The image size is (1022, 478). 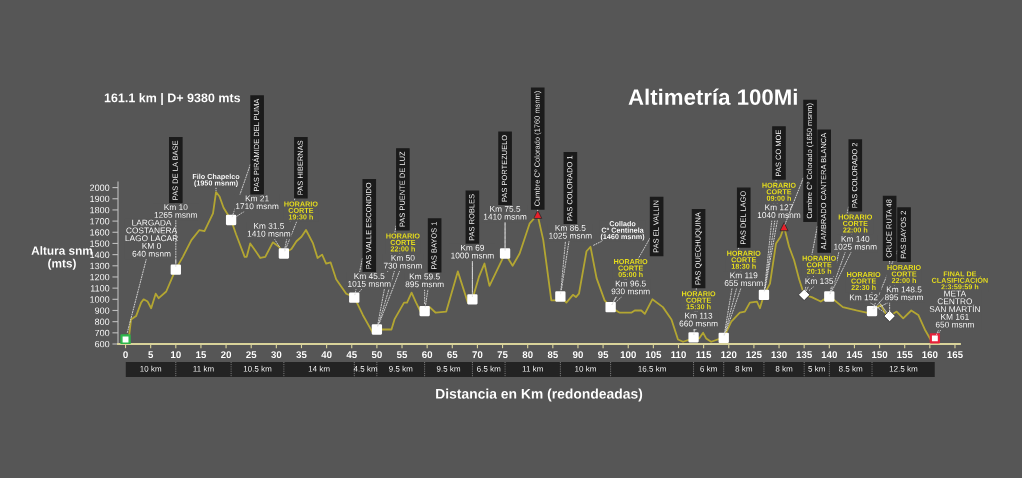 What do you see at coordinates (452, 355) in the screenshot?
I see `x-tick-label: 65` at bounding box center [452, 355].